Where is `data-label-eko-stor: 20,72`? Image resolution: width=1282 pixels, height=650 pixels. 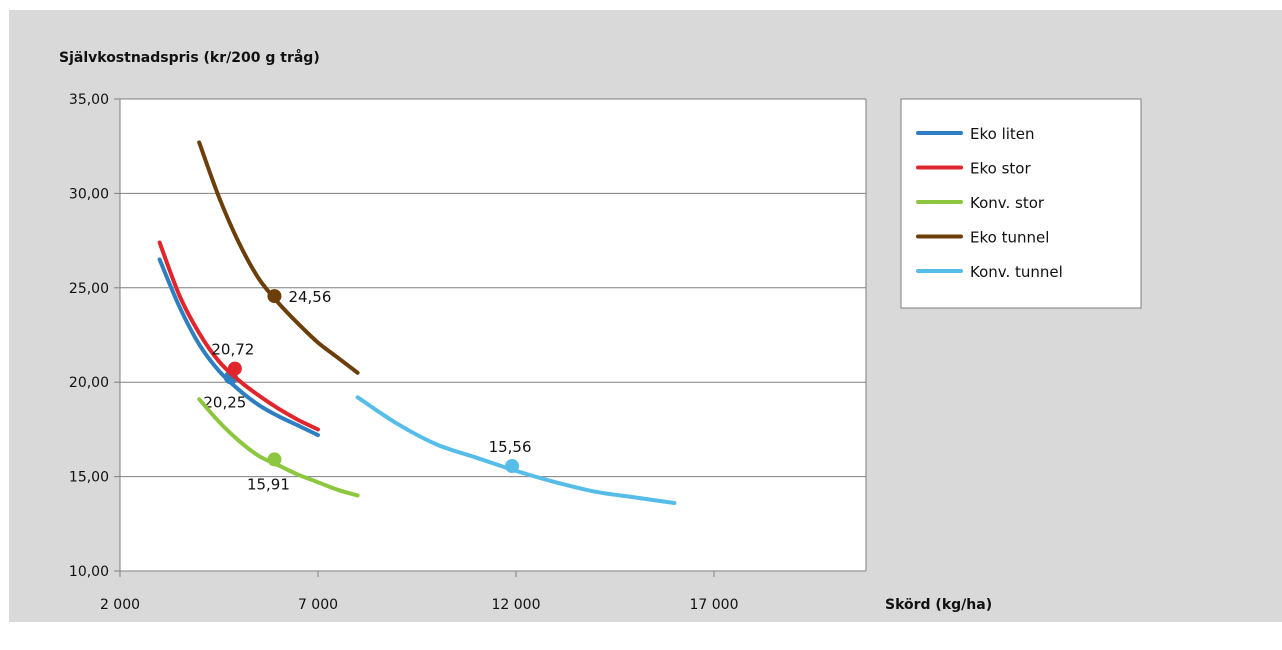
data-label-eko-stor: 20,72 is located at coordinates (232, 350).